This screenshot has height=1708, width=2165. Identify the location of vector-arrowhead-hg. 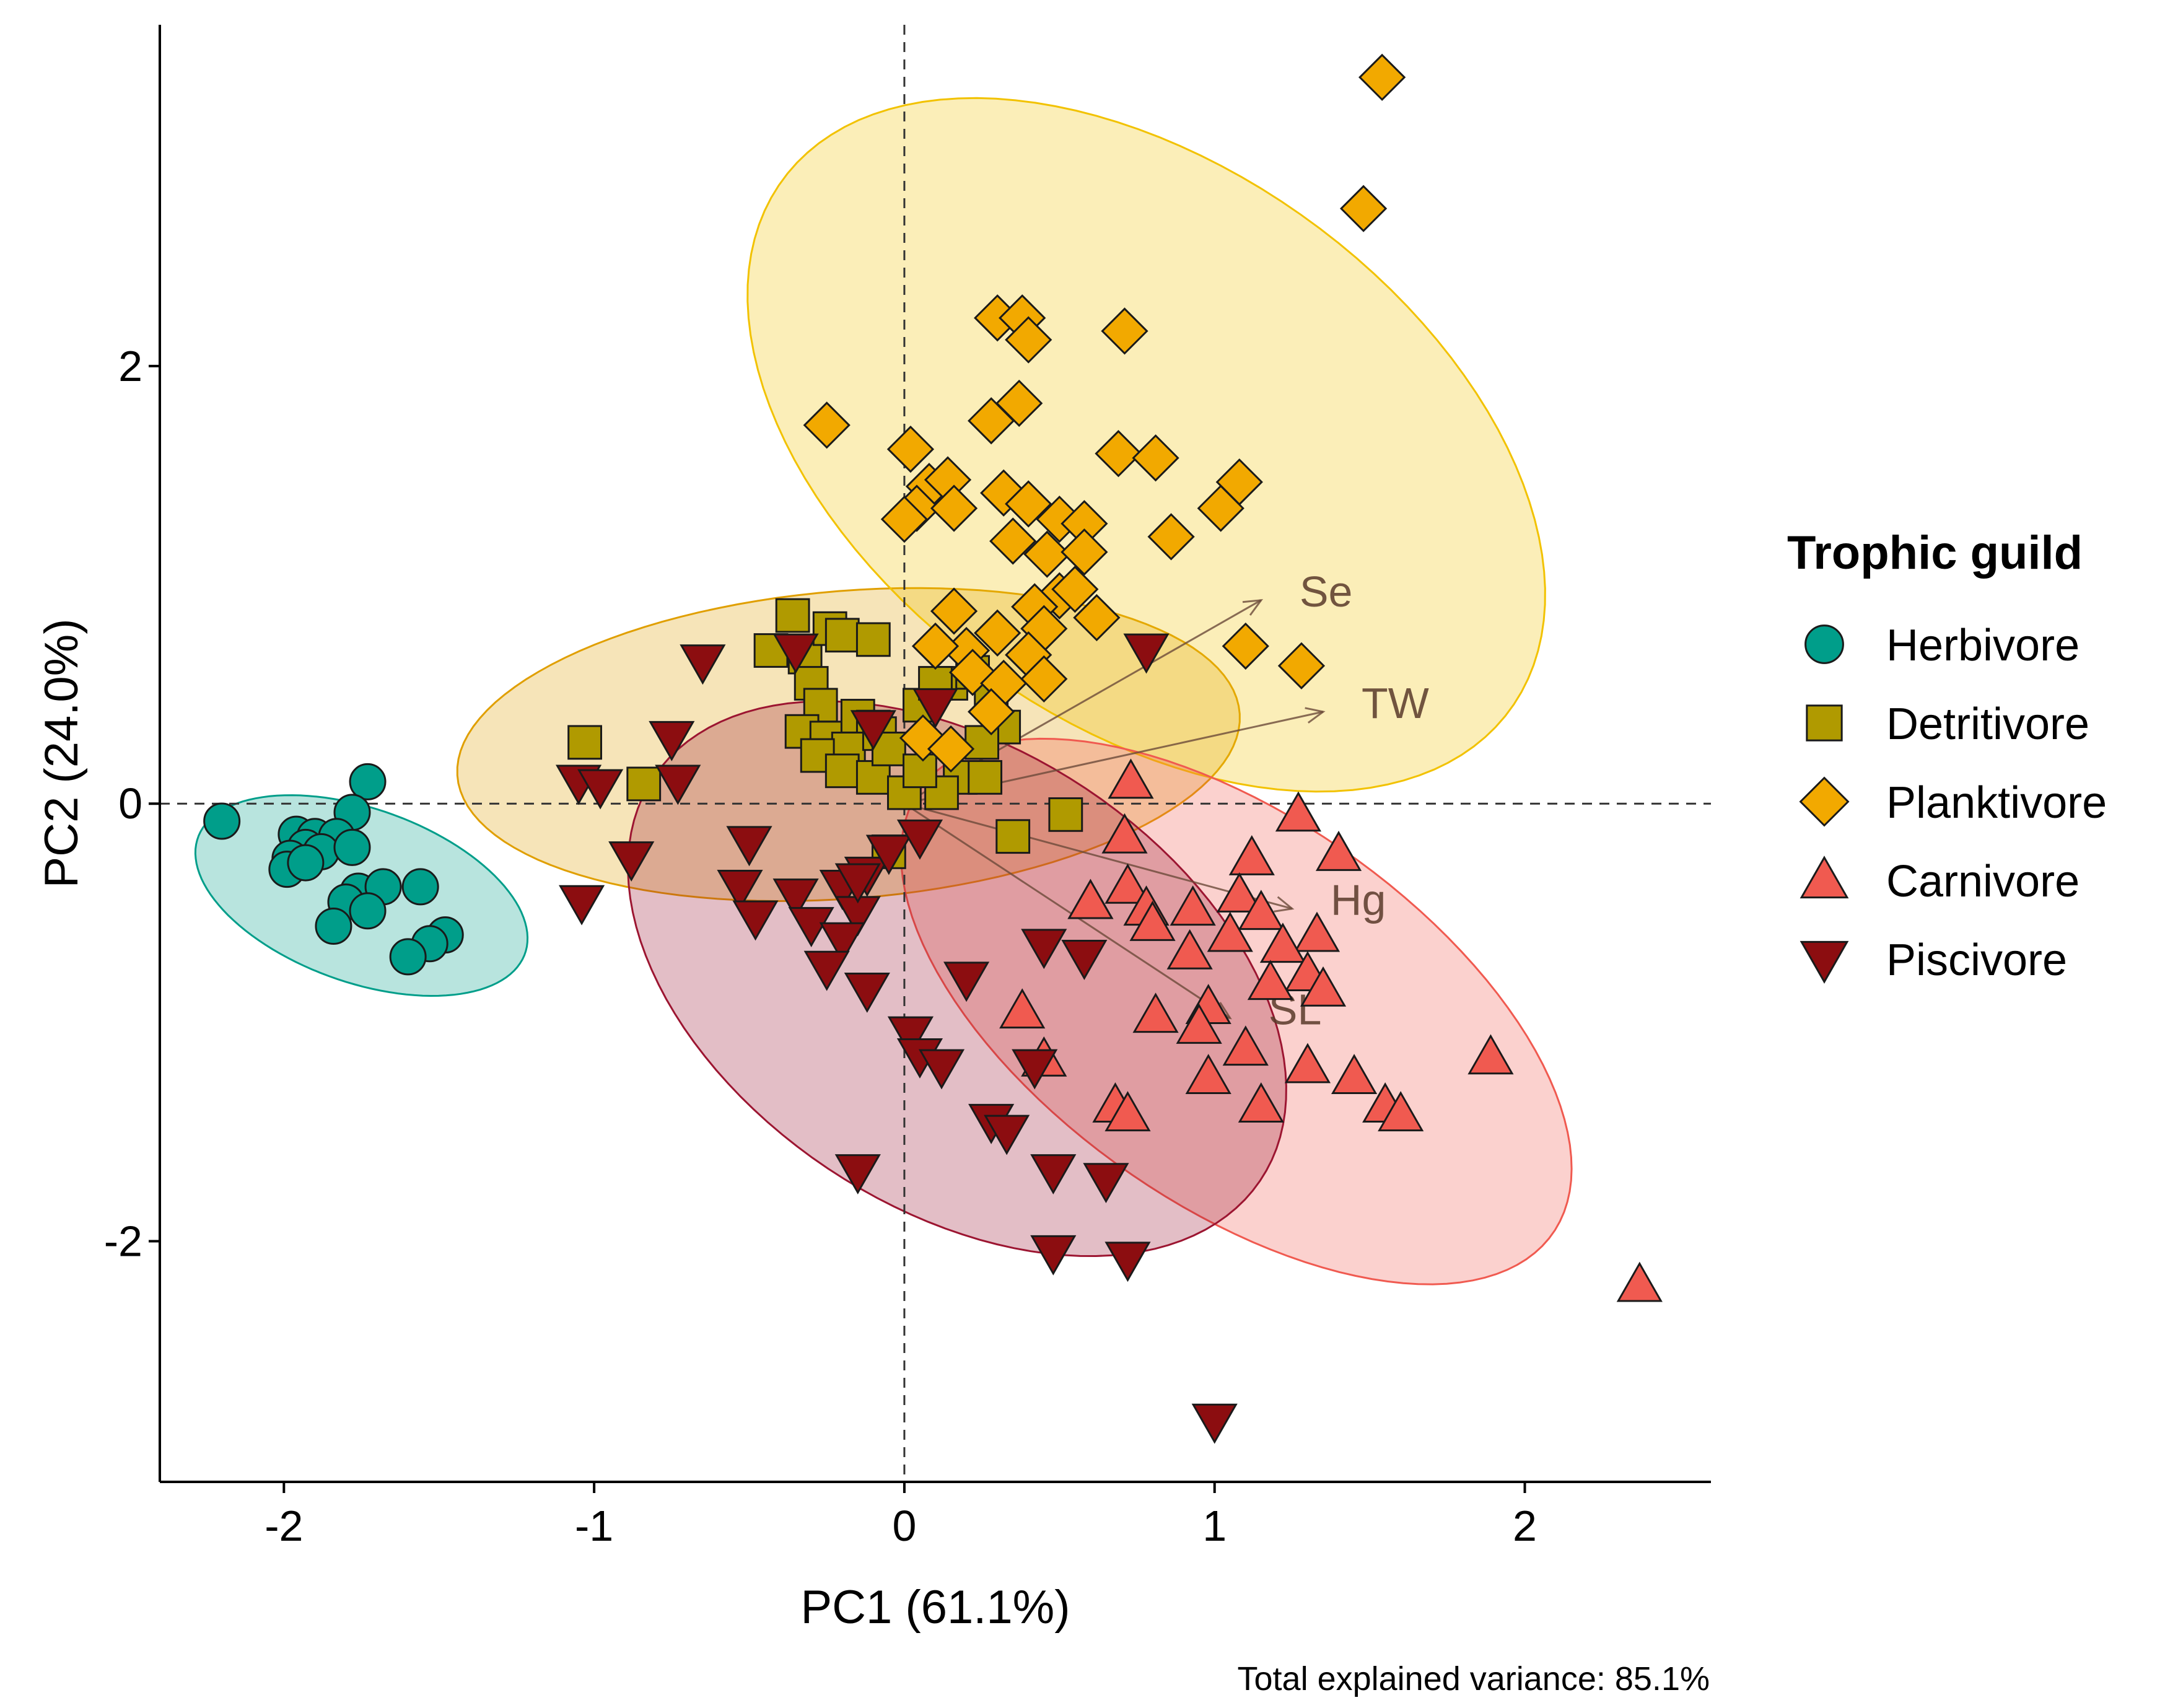
(1284, 904).